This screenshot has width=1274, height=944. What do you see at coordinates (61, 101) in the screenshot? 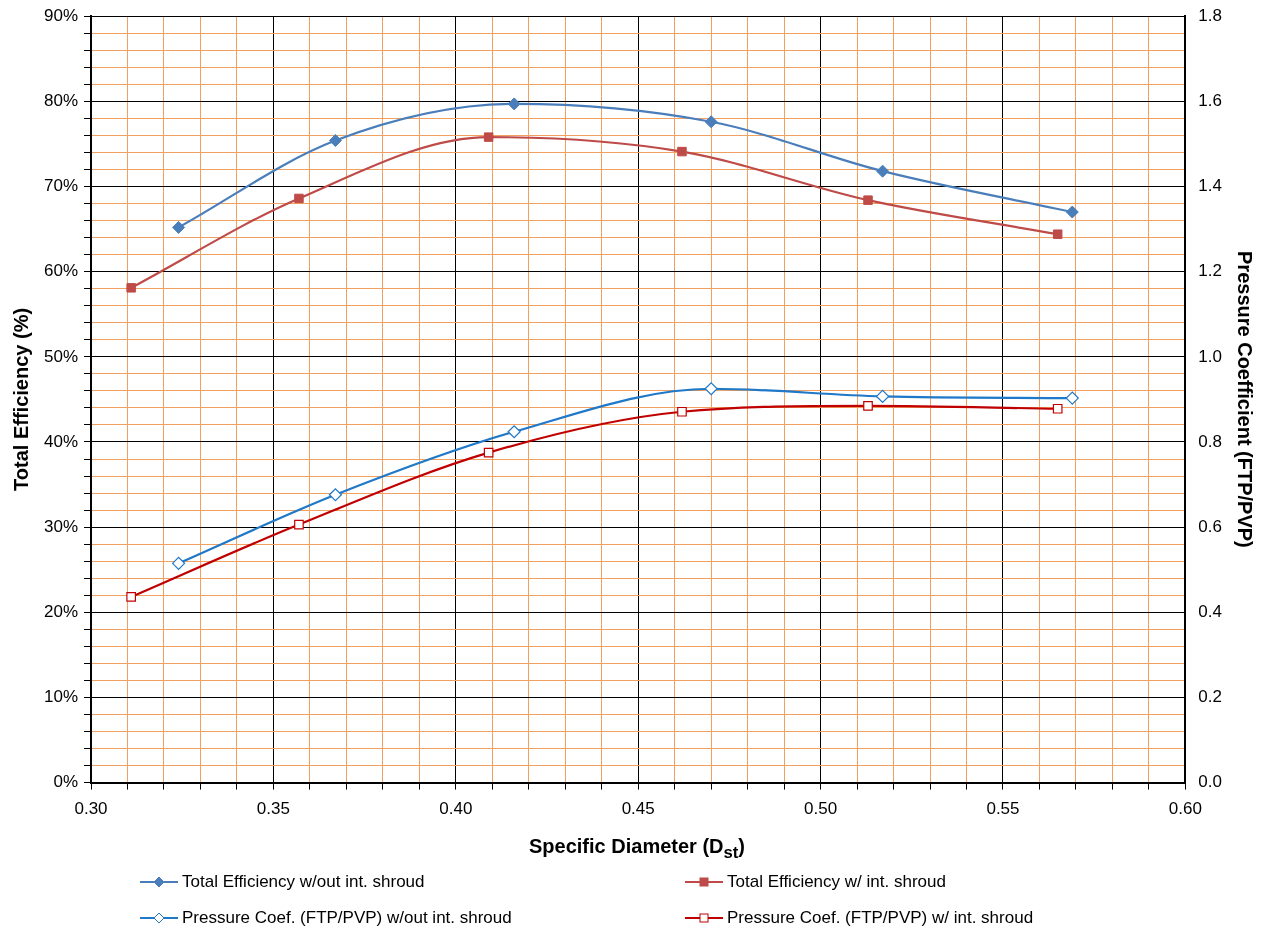
I see `y-tick-label: 80%` at bounding box center [61, 101].